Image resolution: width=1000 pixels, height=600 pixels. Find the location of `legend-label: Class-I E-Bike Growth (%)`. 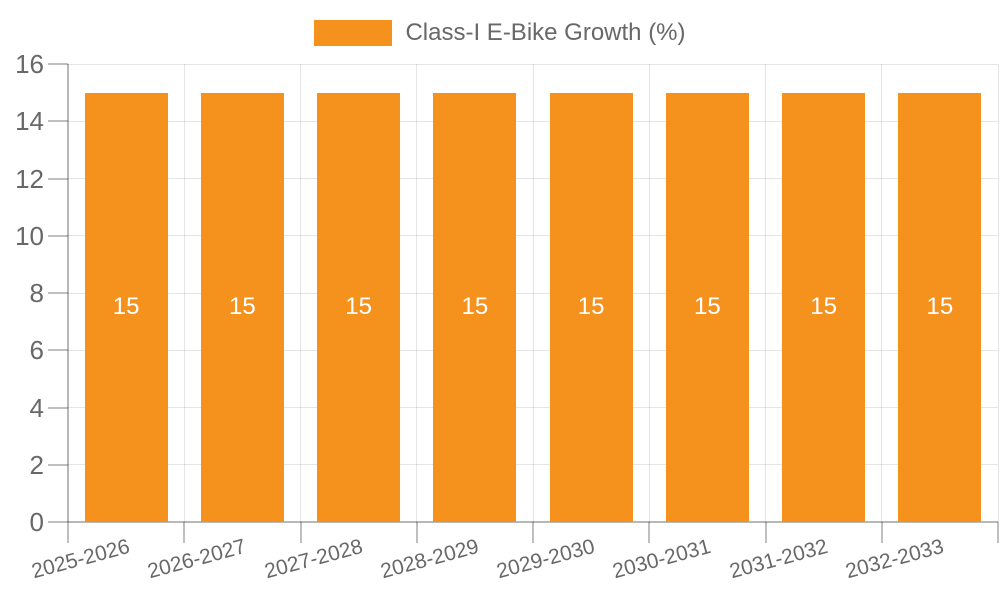

legend-label: Class-I E-Bike Growth (%) is located at coordinates (545, 32).